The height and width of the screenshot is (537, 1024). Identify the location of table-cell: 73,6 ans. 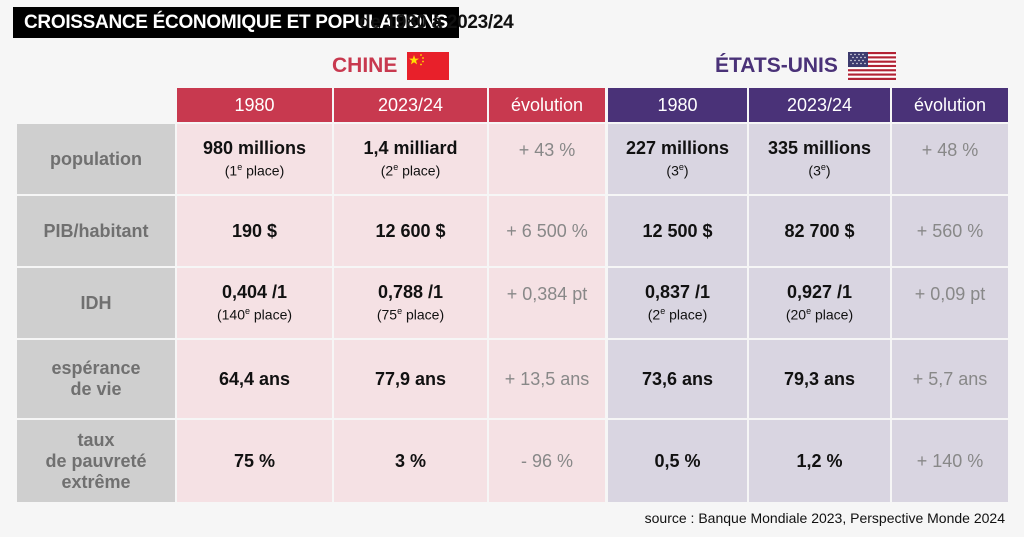
(677, 379).